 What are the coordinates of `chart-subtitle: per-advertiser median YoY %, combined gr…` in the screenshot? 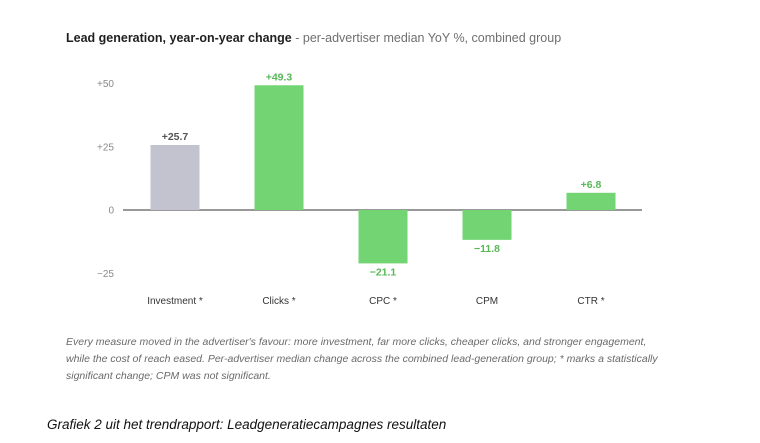 It's located at (432, 38).